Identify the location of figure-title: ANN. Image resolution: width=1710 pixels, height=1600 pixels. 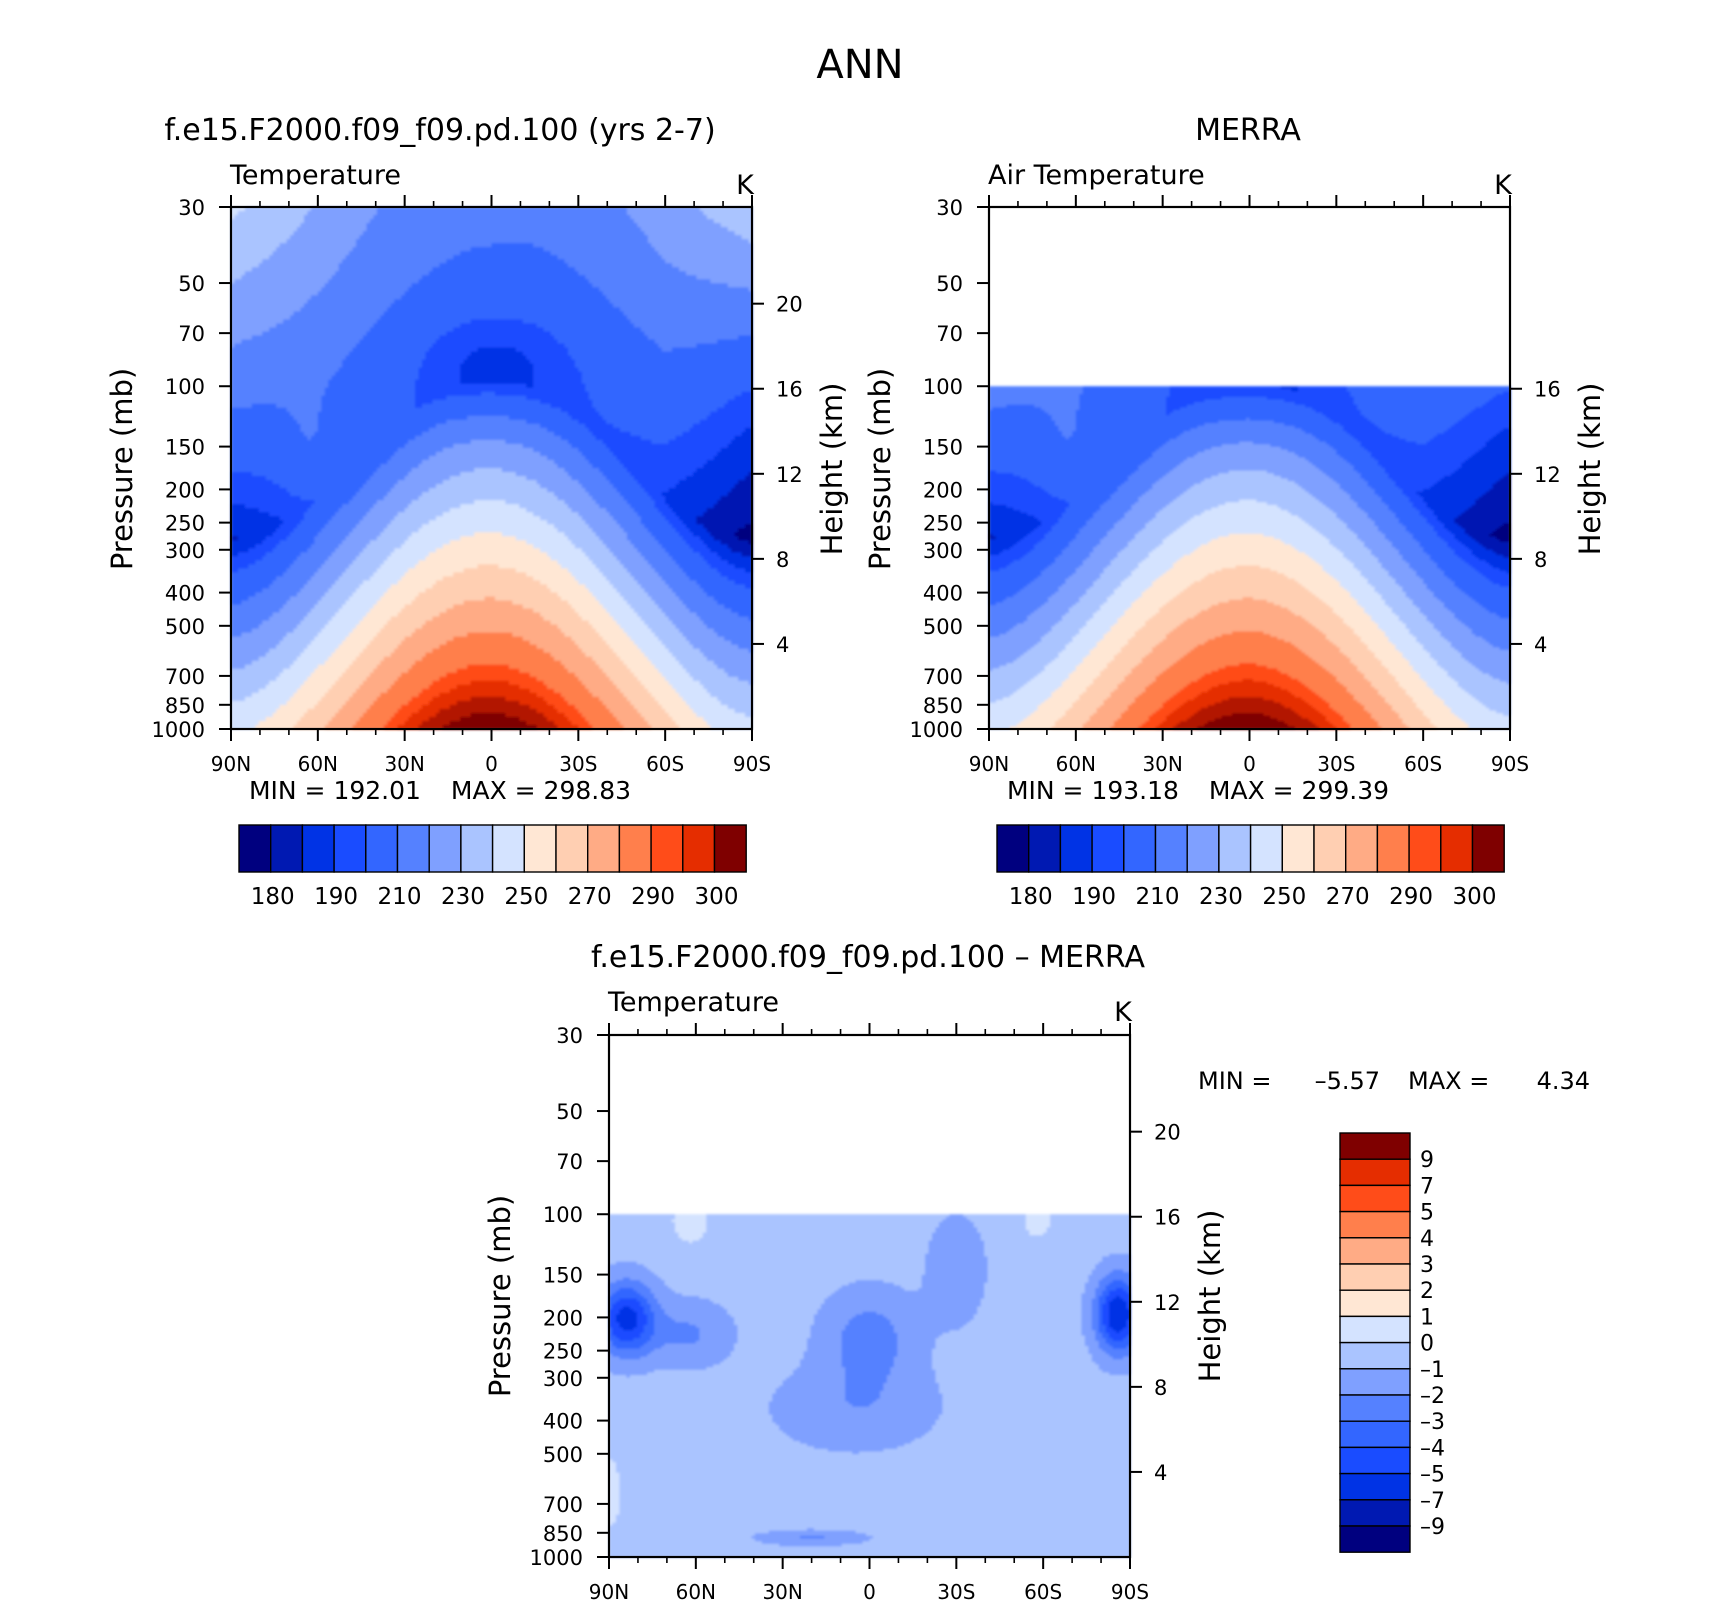
(859, 65).